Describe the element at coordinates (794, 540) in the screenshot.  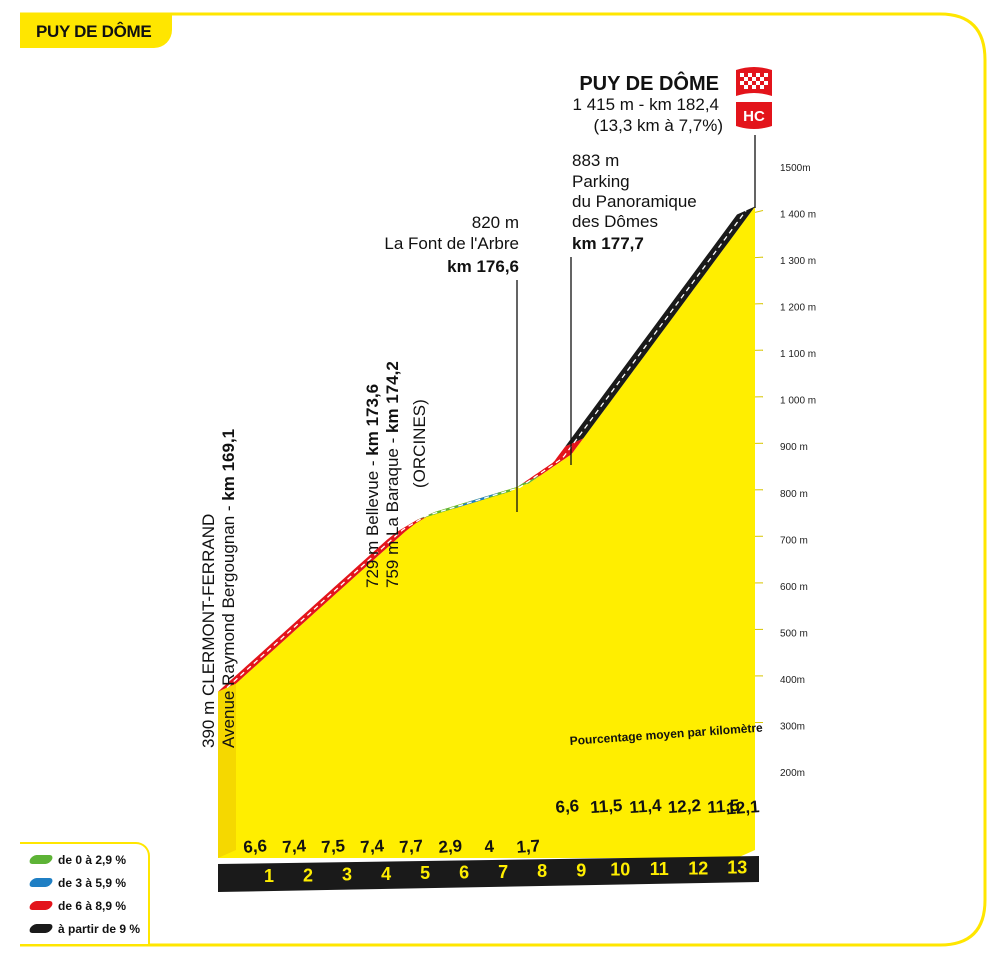
I see `y-tick-label: 700 m` at that location.